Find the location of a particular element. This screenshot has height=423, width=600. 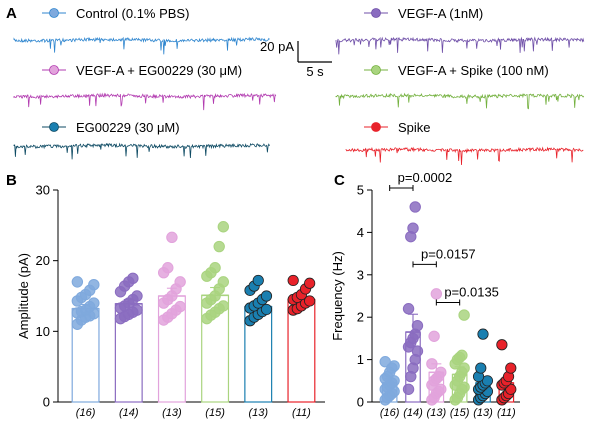

legend-label: Control (0.1% PBS) is located at coordinates (132, 13).